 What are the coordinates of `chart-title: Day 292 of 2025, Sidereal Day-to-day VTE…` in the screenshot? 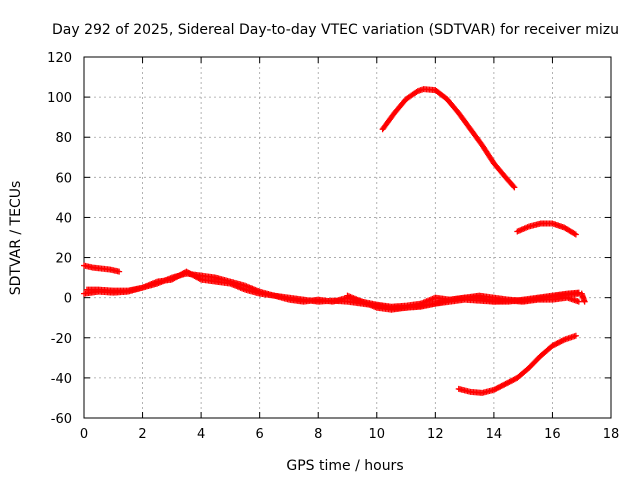 It's located at (335, 30).